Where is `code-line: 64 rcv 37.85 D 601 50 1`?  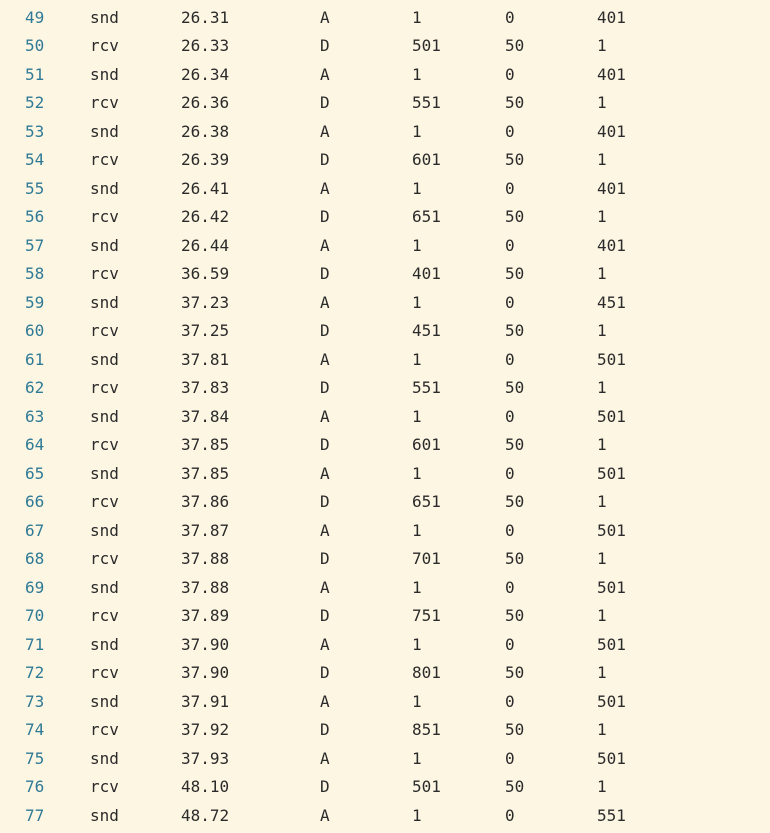 code-line: 64 rcv 37.85 D 601 50 1 is located at coordinates (385, 445).